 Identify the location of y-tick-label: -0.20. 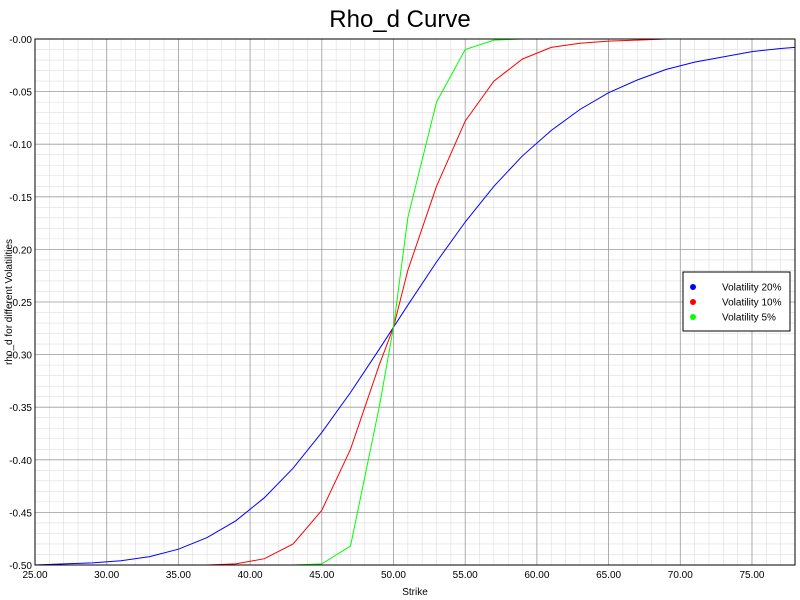
(20, 250).